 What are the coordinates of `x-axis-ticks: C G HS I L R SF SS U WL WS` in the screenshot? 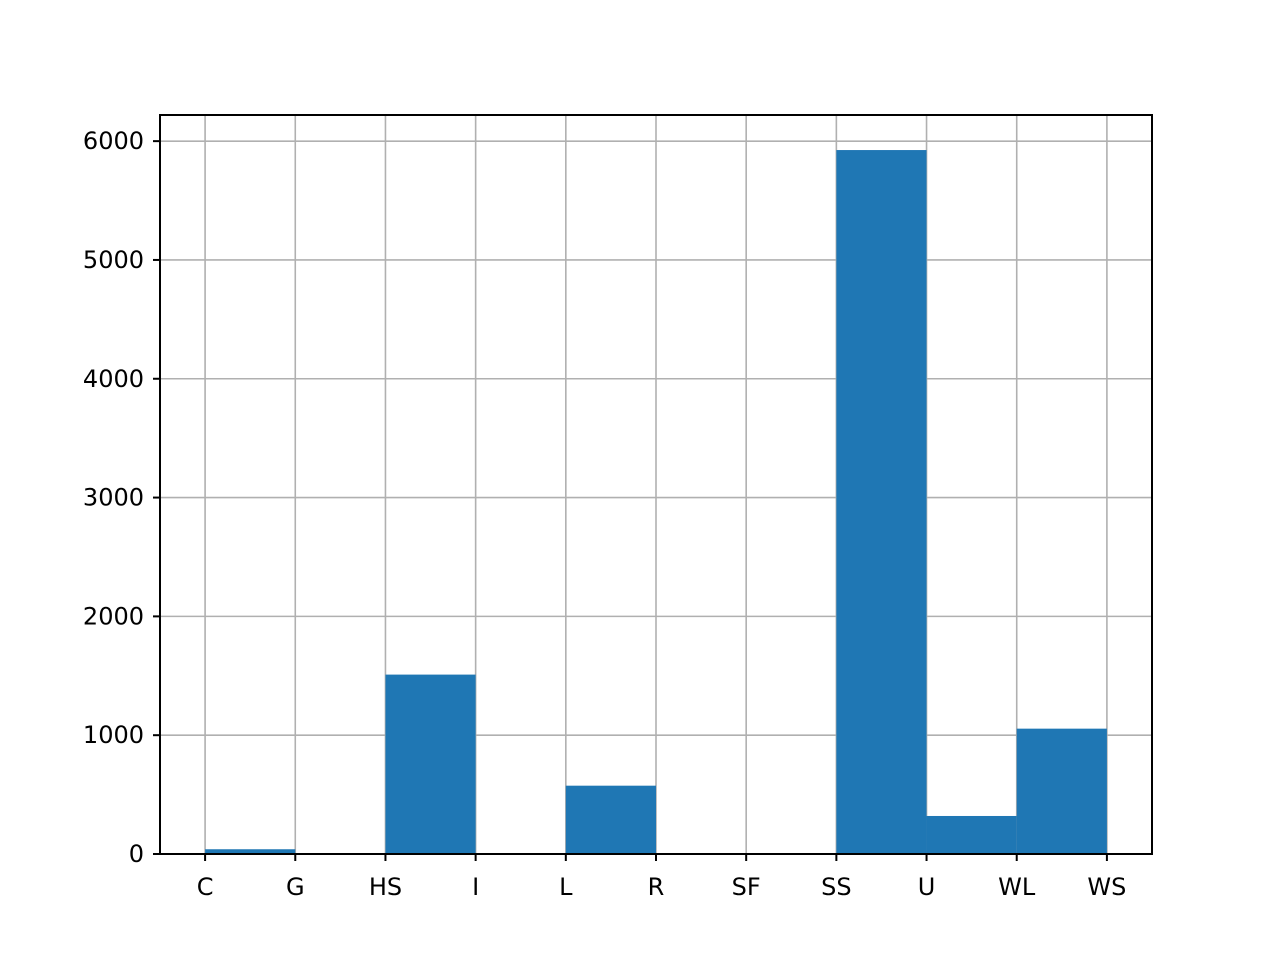 It's located at (661, 877).